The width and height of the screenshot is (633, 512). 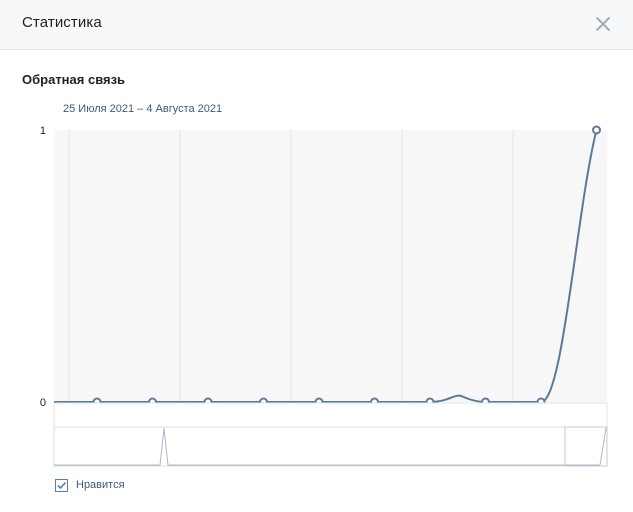 What do you see at coordinates (586, 446) in the screenshot?
I see `navigator-handle-right` at bounding box center [586, 446].